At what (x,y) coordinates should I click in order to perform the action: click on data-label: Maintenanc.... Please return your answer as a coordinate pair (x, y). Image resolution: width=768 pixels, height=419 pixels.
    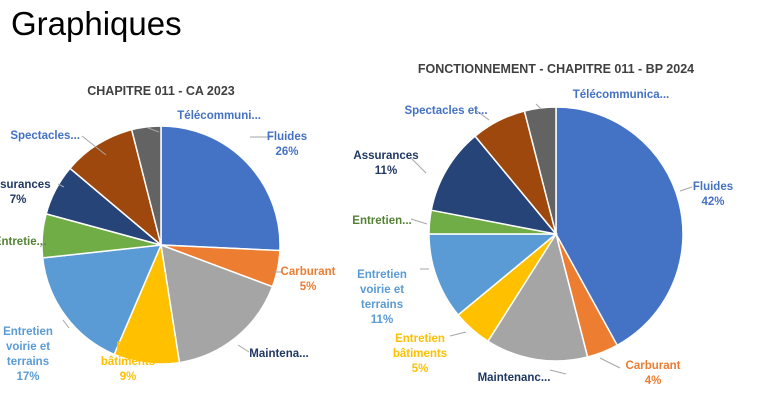
    Looking at the image, I should click on (514, 378).